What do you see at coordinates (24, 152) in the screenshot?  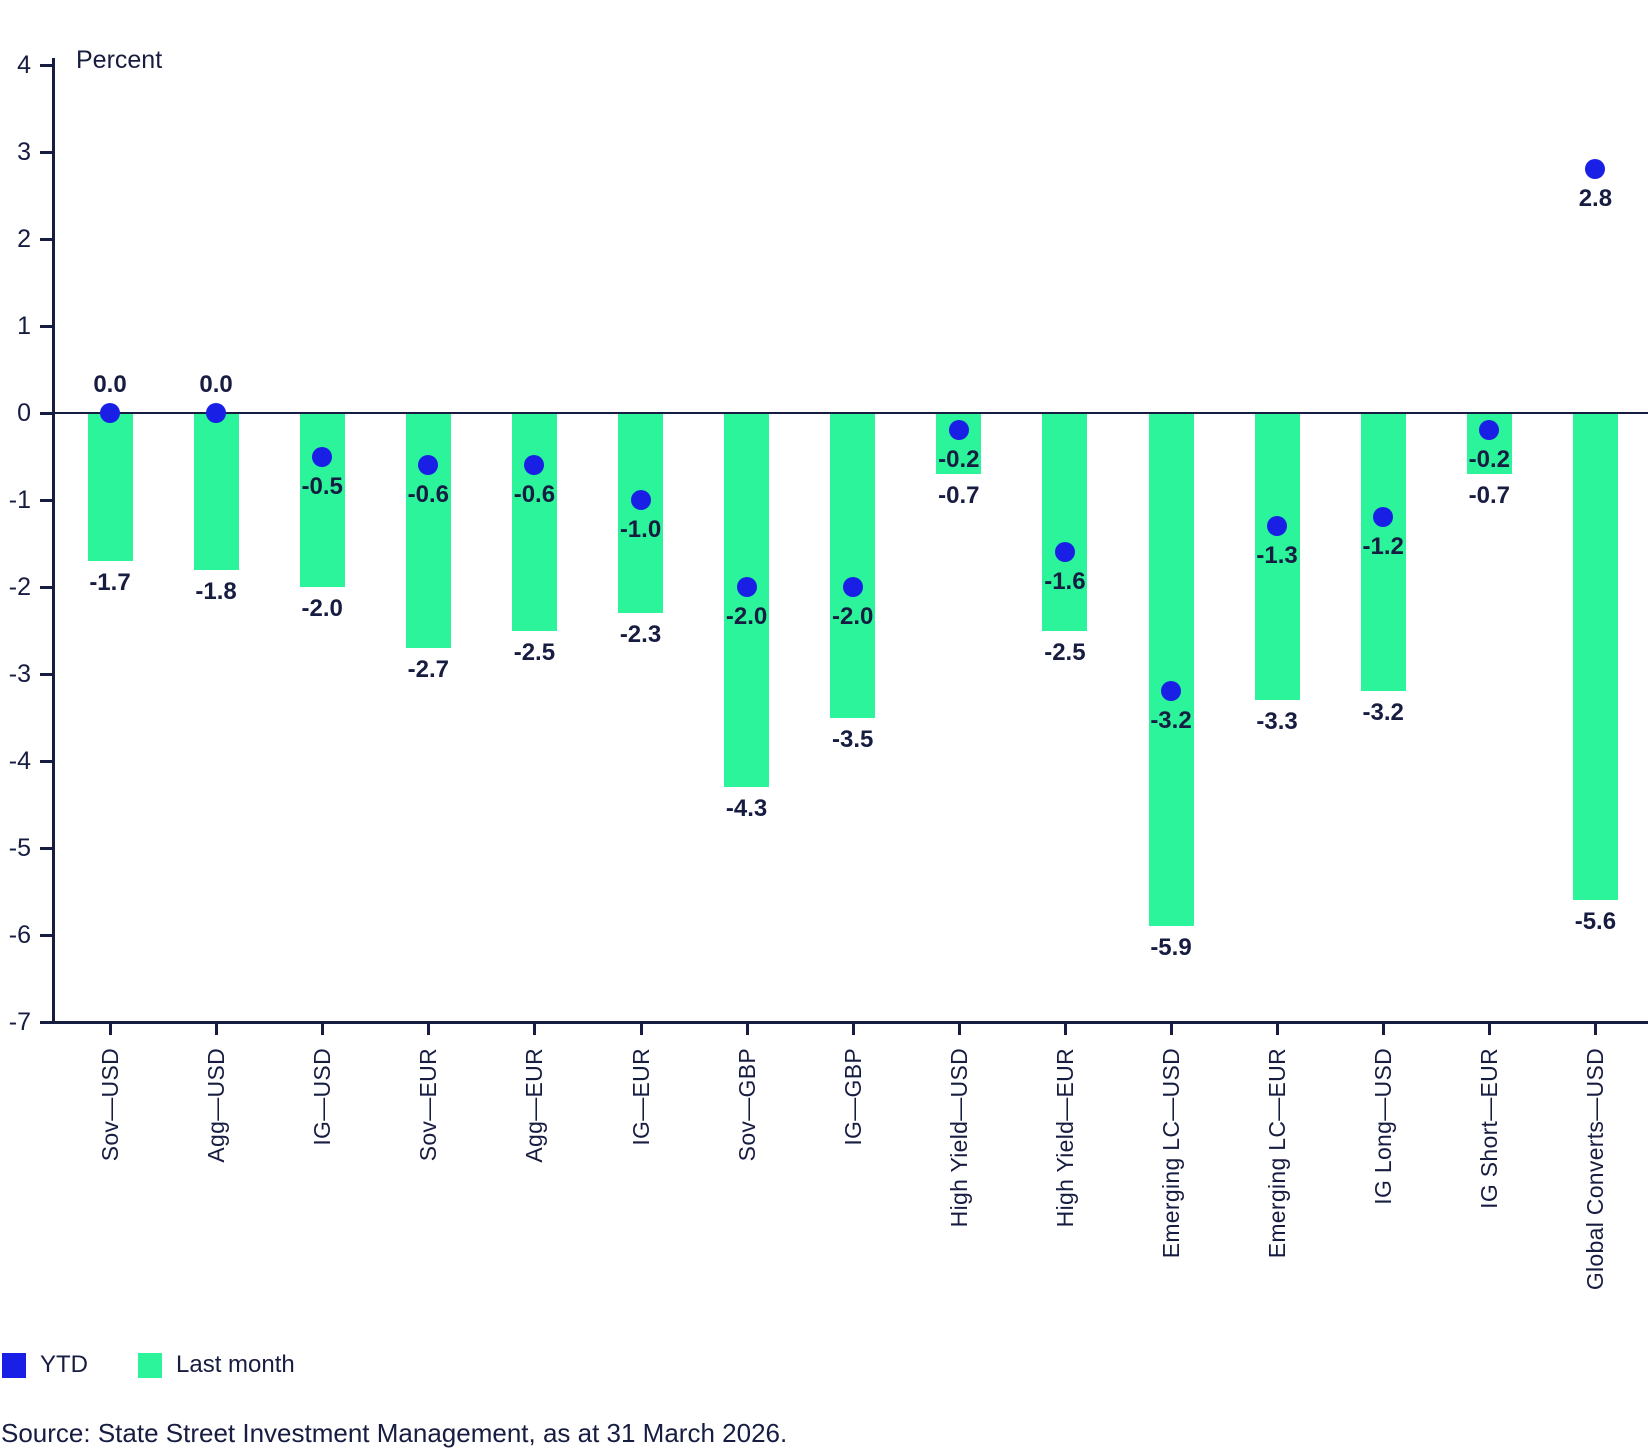 I see `y-tick-label: 3` at bounding box center [24, 152].